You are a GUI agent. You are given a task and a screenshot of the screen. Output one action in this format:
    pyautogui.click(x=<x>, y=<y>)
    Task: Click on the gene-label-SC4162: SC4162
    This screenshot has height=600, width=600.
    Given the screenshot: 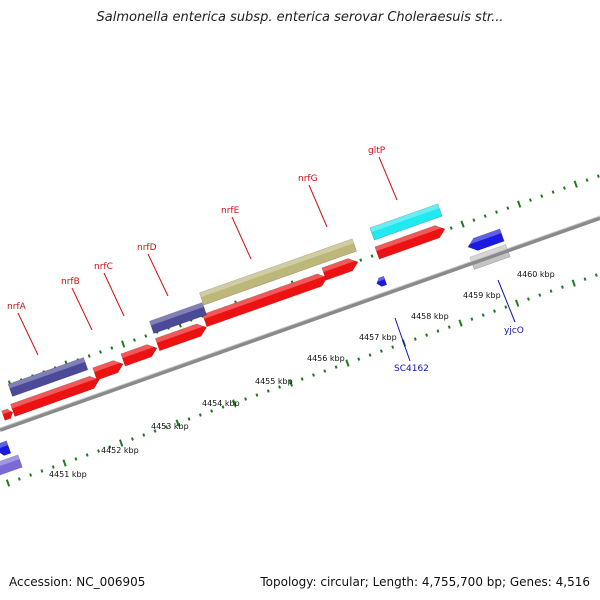 What is the action you would take?
    pyautogui.click(x=411, y=369)
    